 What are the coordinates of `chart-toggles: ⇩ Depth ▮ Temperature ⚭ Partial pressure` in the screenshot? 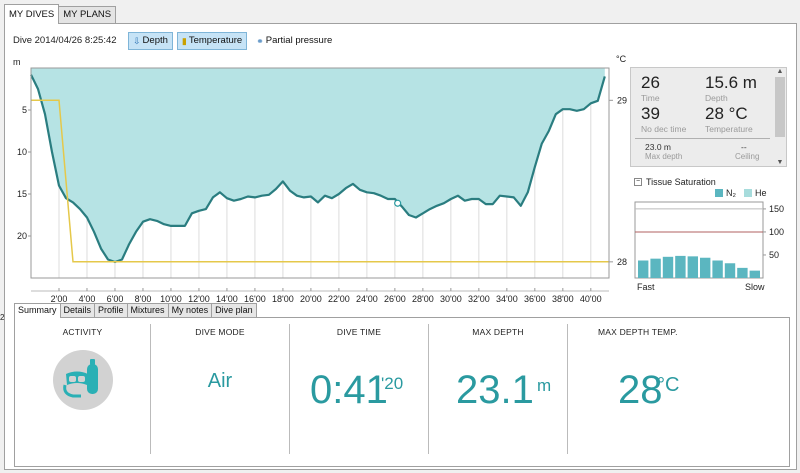 It's located at (232, 41).